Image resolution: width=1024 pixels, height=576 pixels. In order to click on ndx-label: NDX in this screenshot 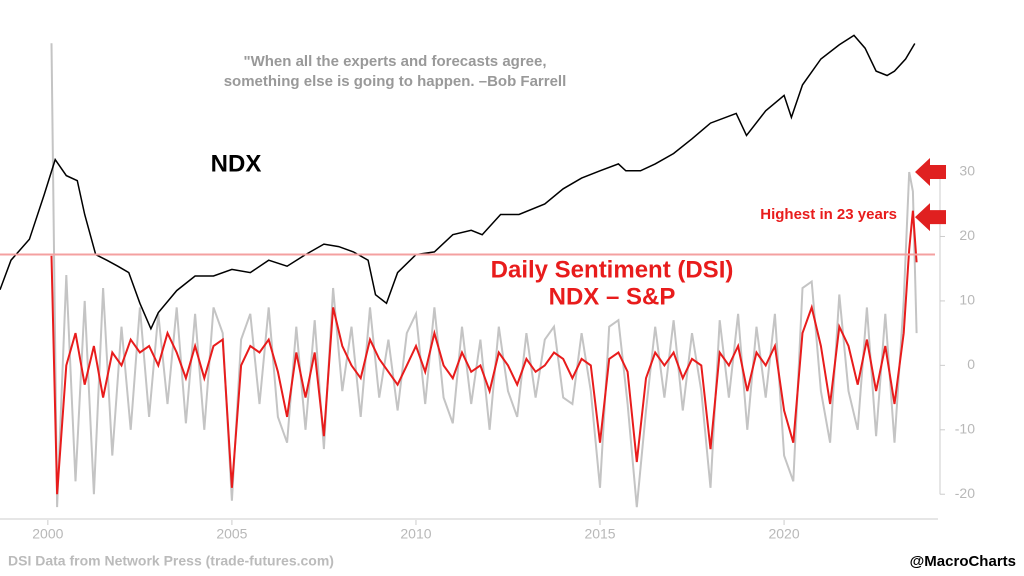, I will do `click(236, 163)`.